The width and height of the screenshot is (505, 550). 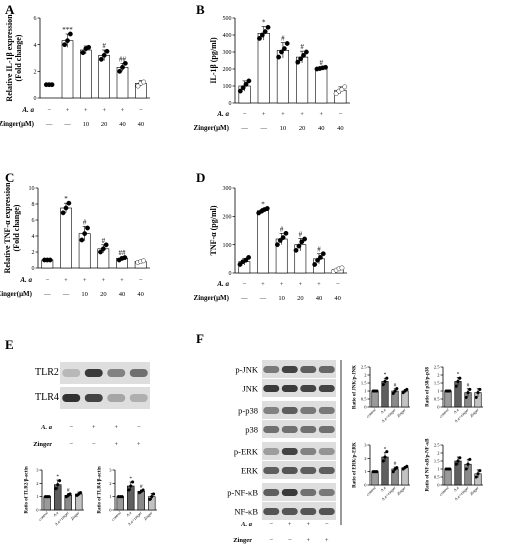 I want to click on chart-f2-ytick-label-1: 0.5, so click(x=437, y=399).